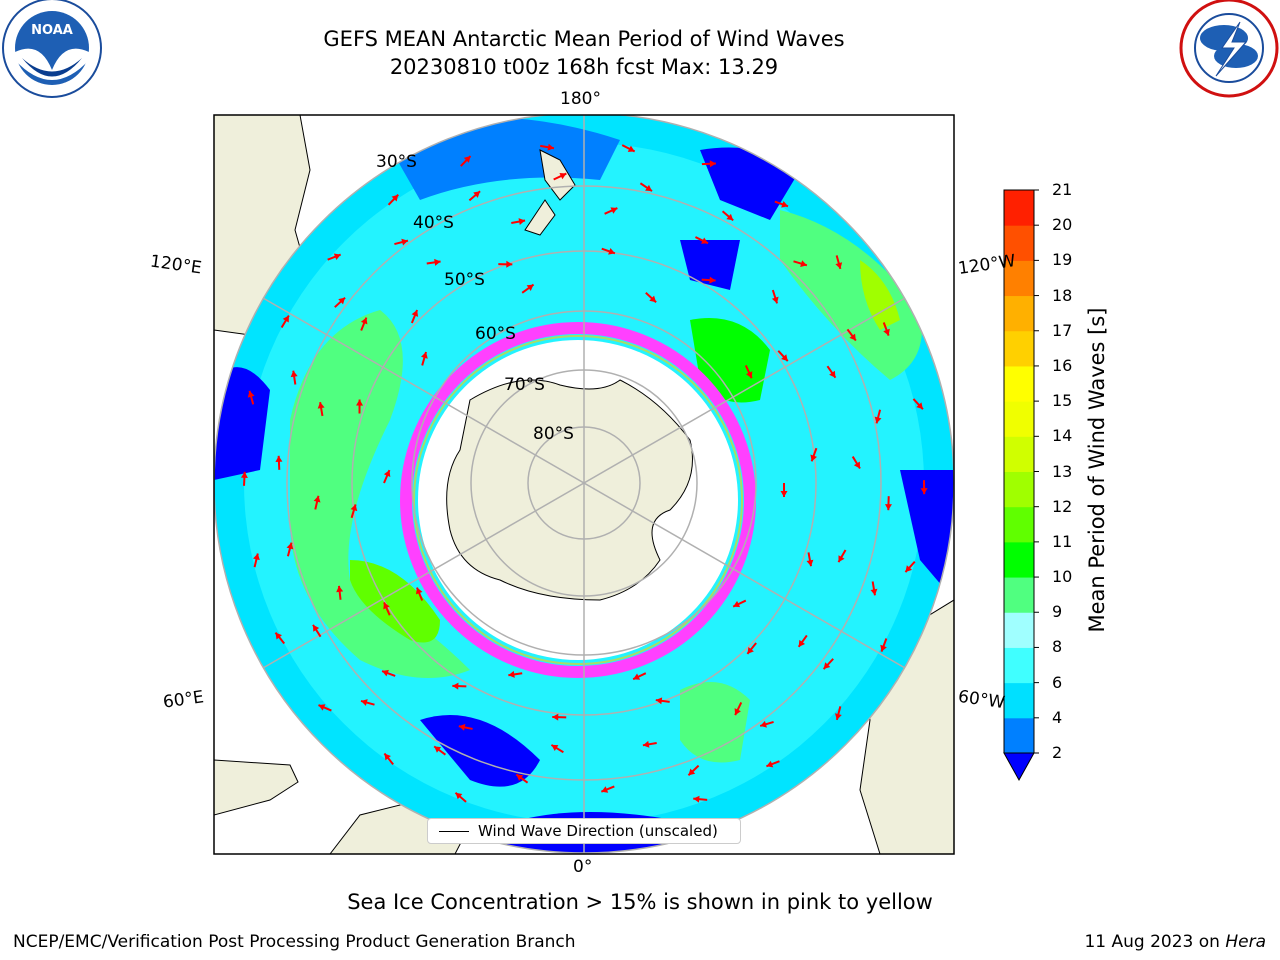 Image resolution: width=1280 pixels, height=960 pixels. What do you see at coordinates (1062, 225) in the screenshot?
I see `colorbar-tick-label: 20` at bounding box center [1062, 225].